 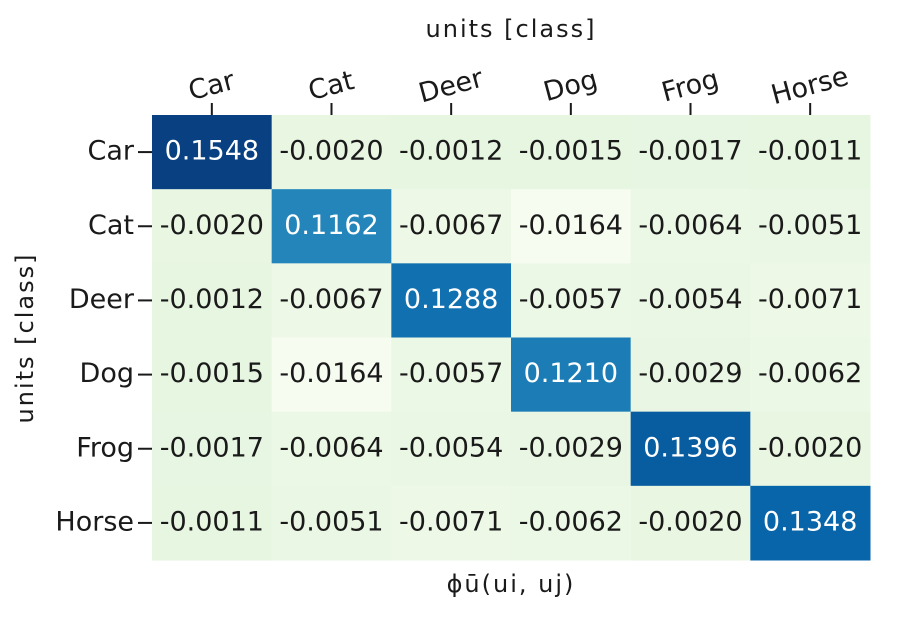 What do you see at coordinates (511, 29) in the screenshot?
I see `x-axis-title: units [class]` at bounding box center [511, 29].